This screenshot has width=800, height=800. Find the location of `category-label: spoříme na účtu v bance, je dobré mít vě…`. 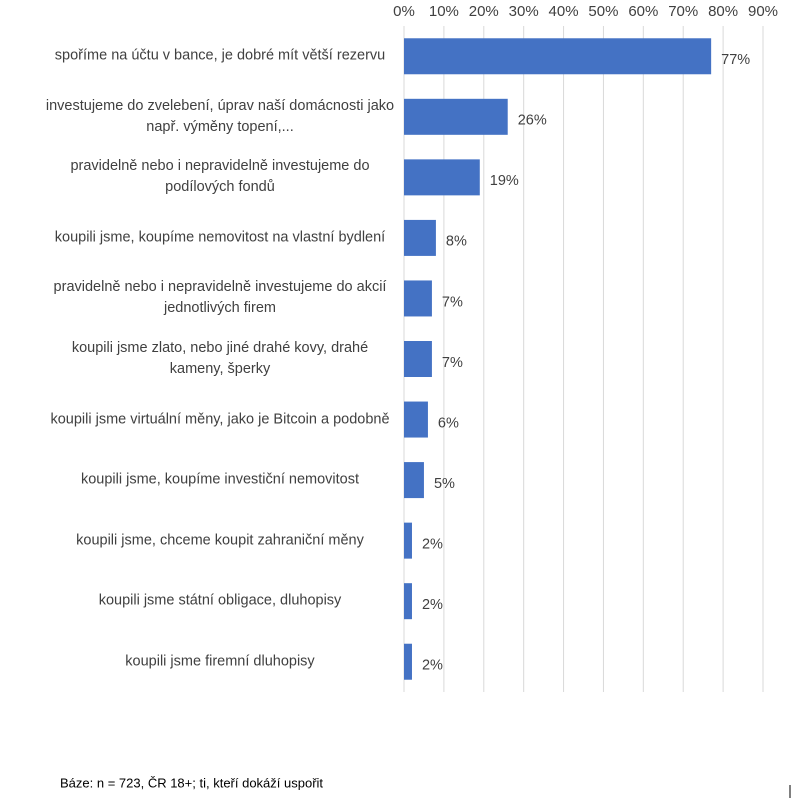

category-label: spoříme na účtu v bance, je dobré mít vě… is located at coordinates (220, 55).